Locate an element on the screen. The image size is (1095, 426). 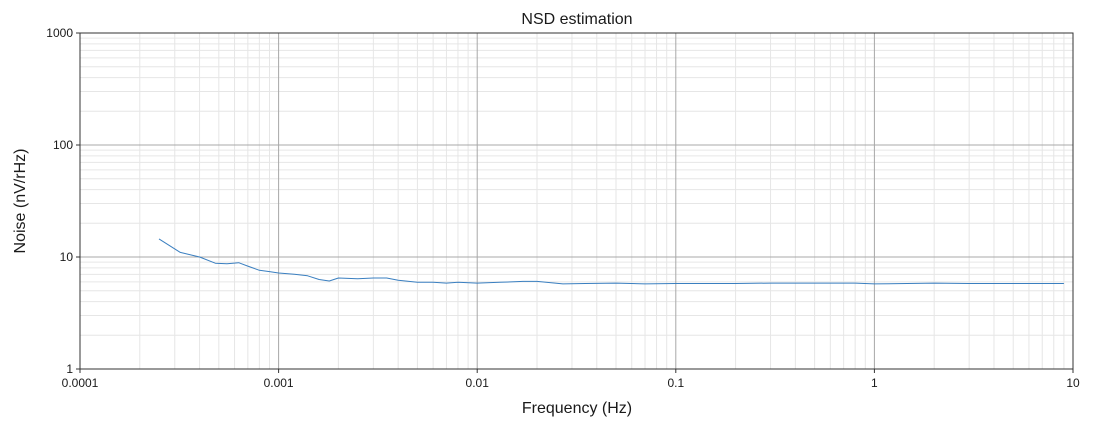
y-tick-label: 10 is located at coordinates (67, 257).